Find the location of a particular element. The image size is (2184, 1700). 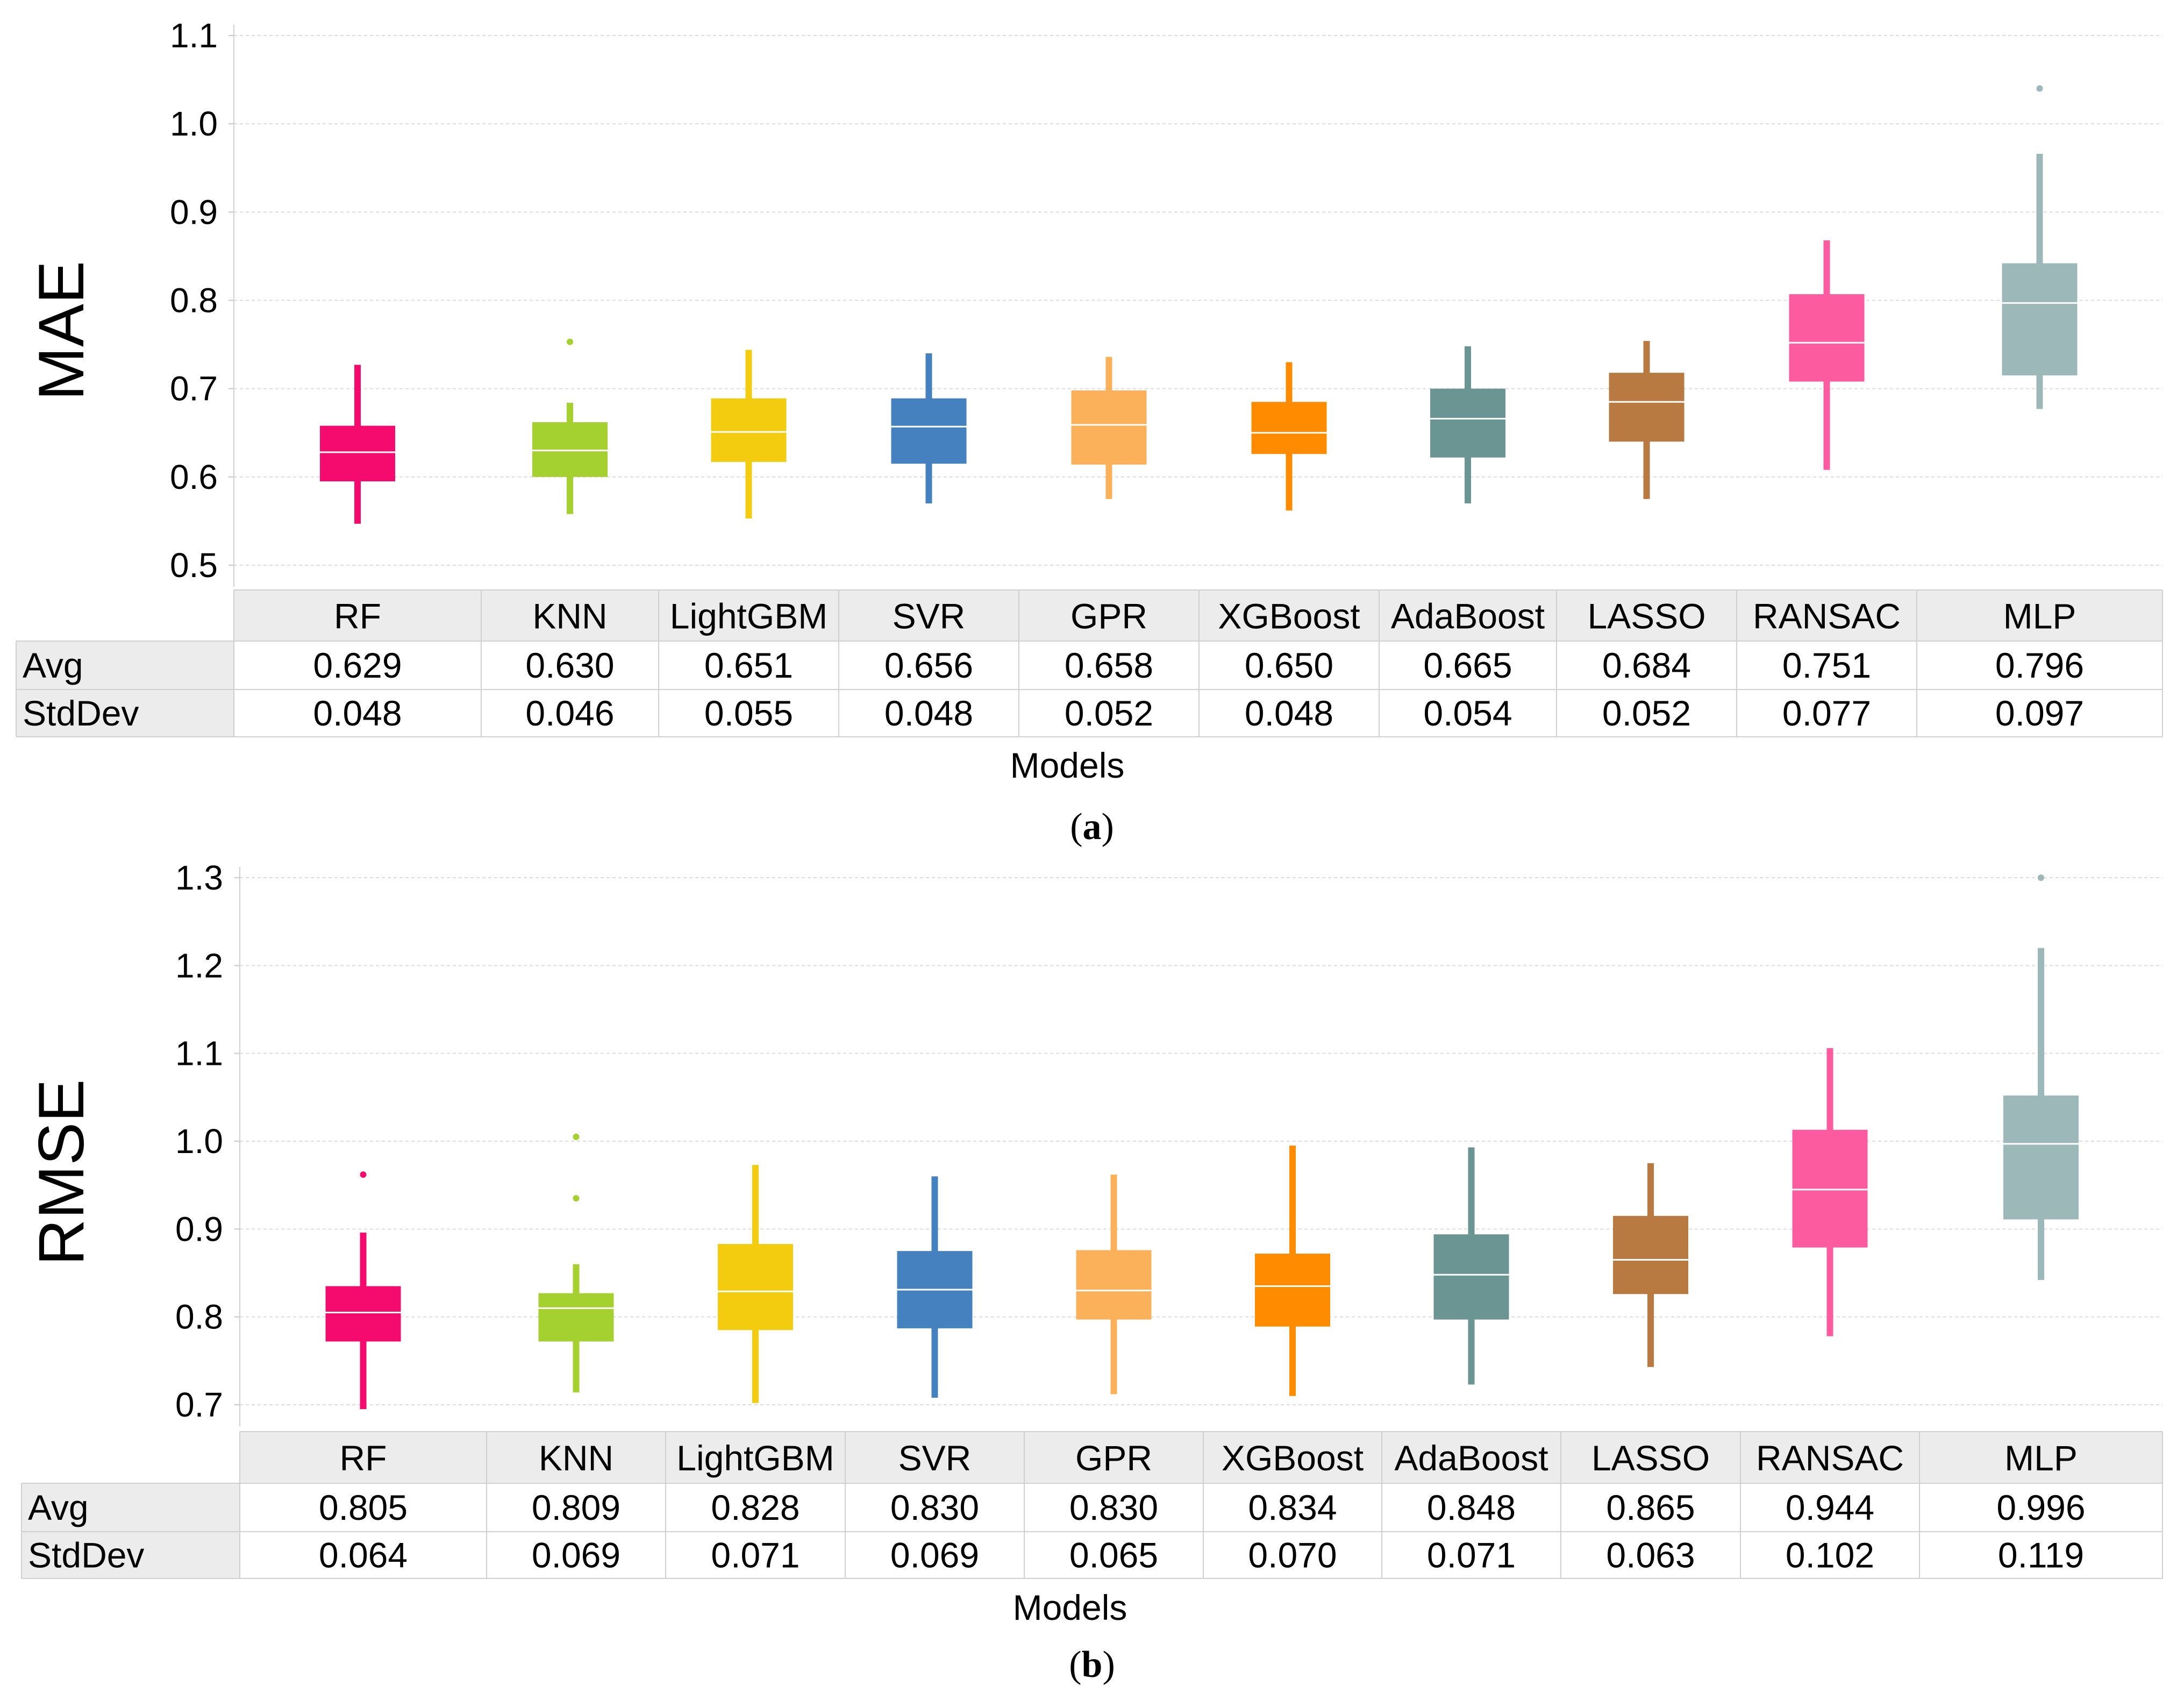

avg-value: 0.865 is located at coordinates (1650, 1507).